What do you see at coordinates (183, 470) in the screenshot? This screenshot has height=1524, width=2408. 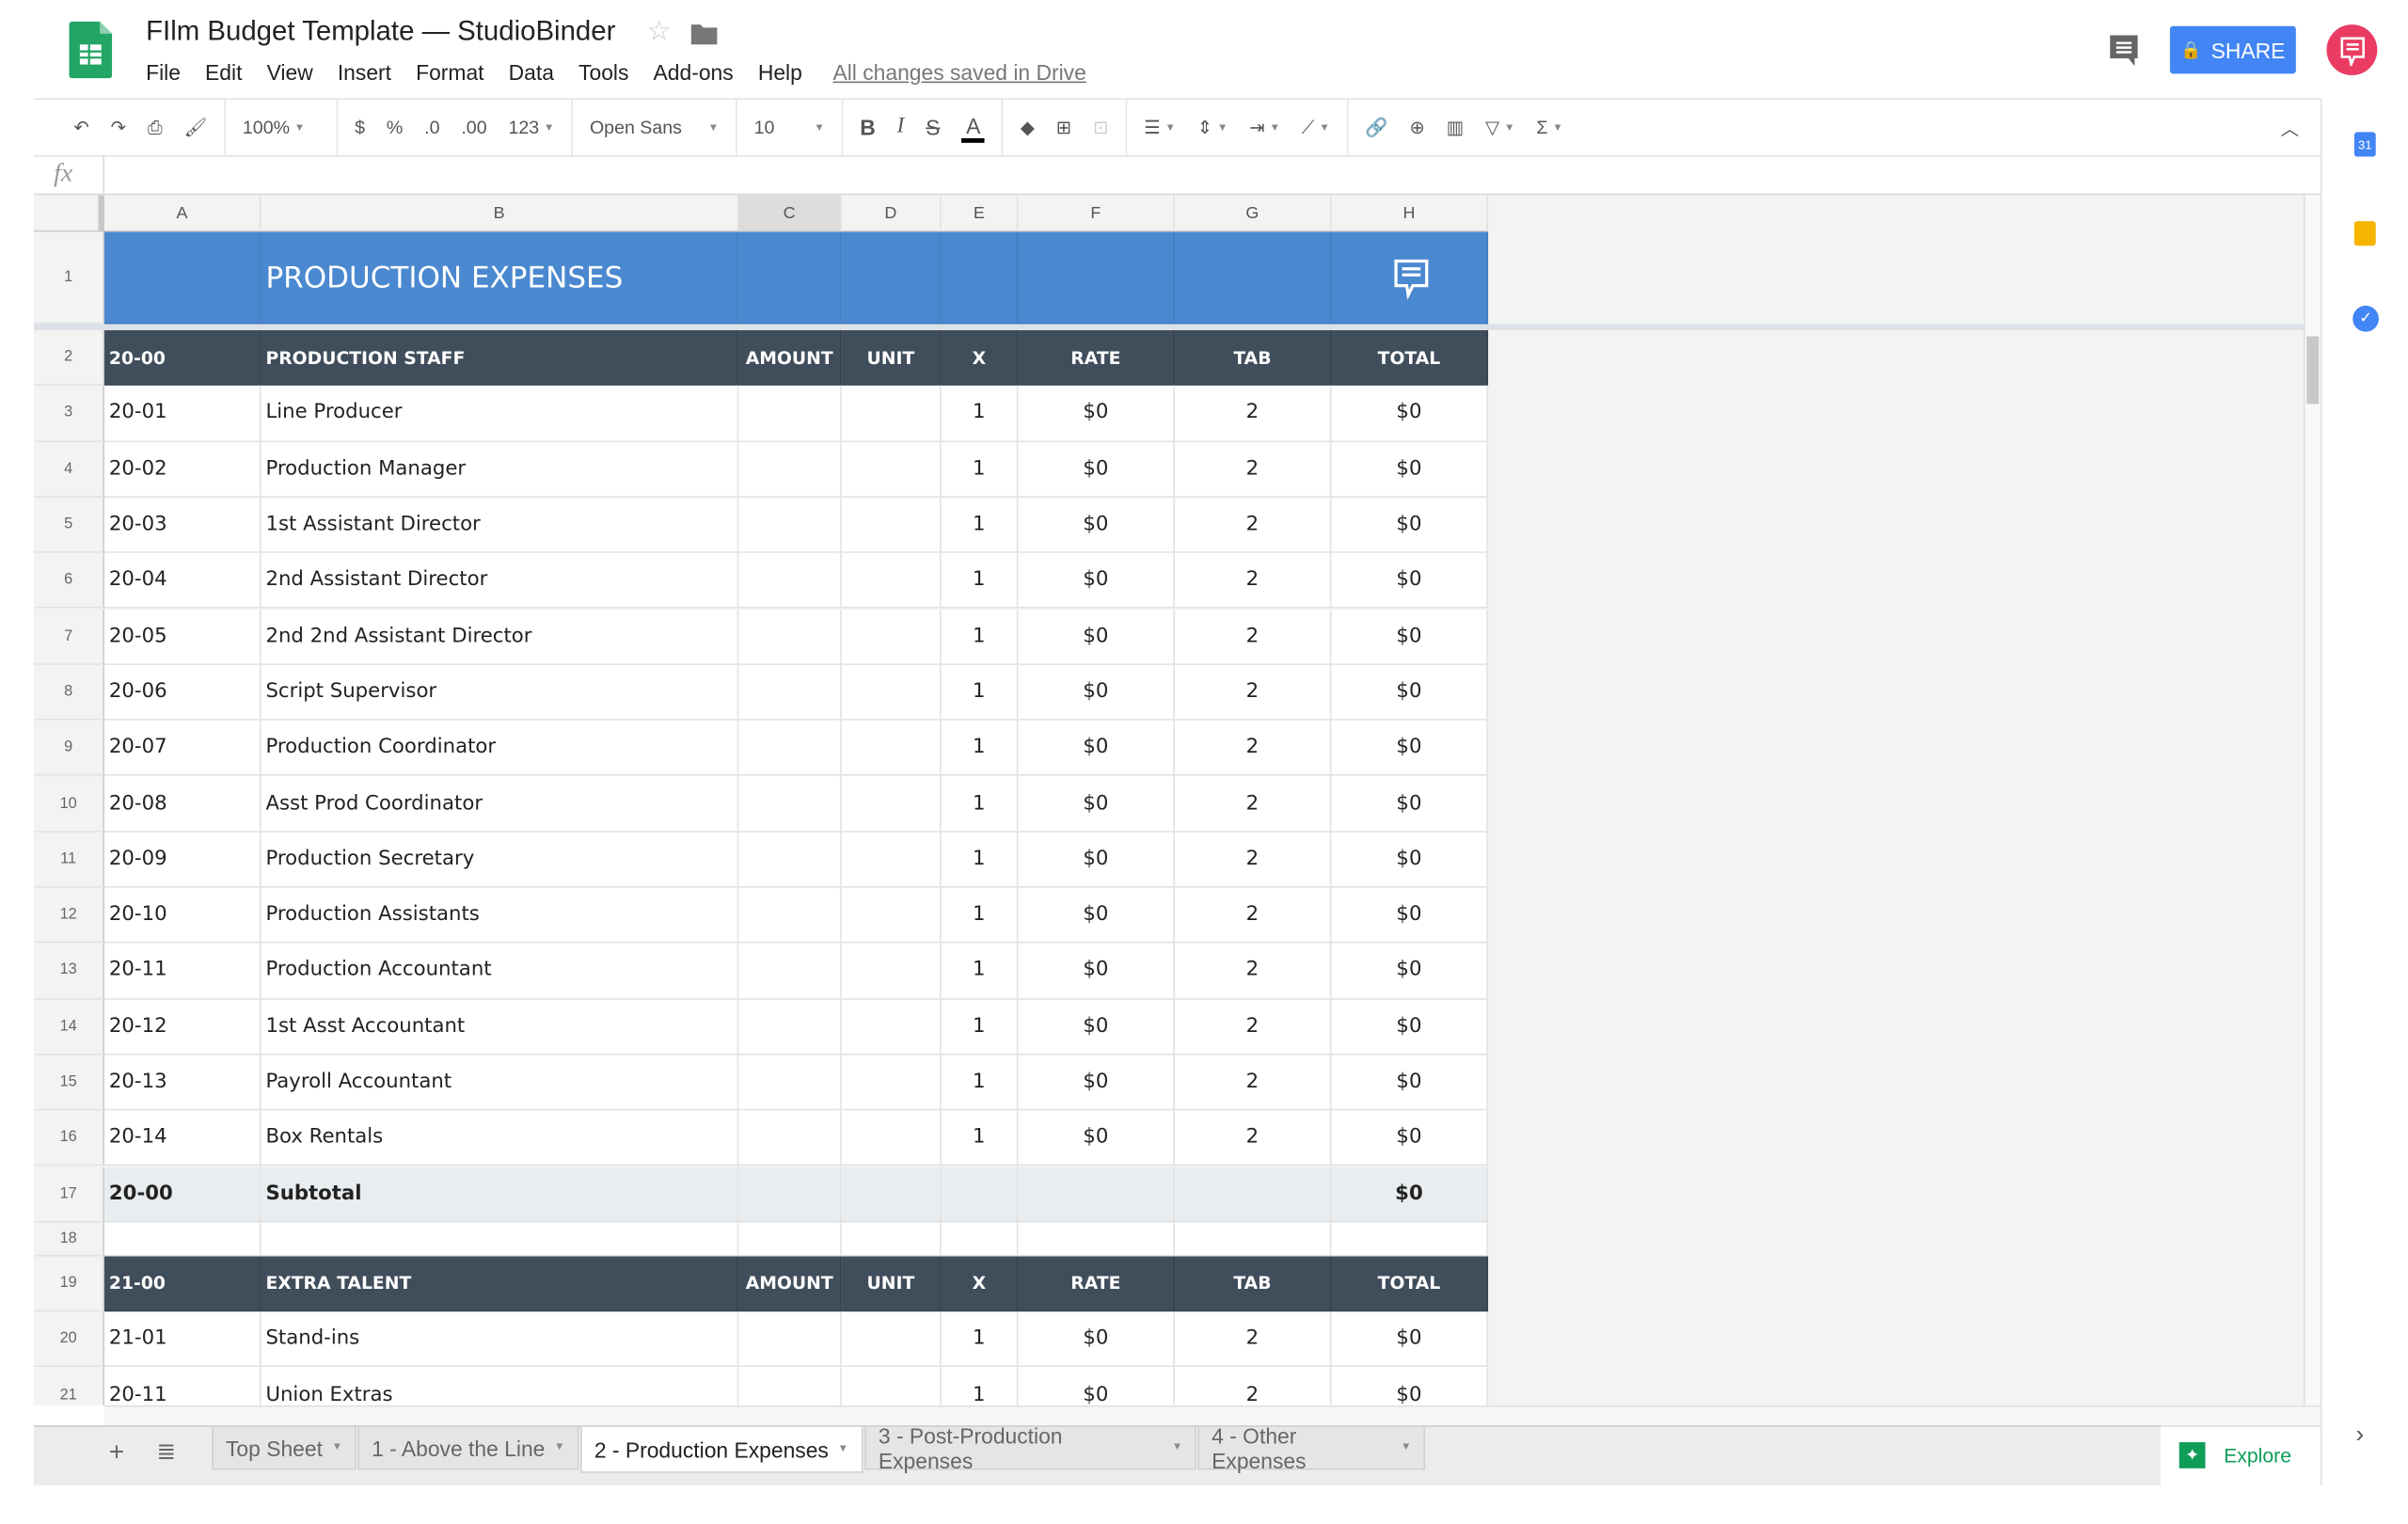 I see `cell-a: 20-02` at bounding box center [183, 470].